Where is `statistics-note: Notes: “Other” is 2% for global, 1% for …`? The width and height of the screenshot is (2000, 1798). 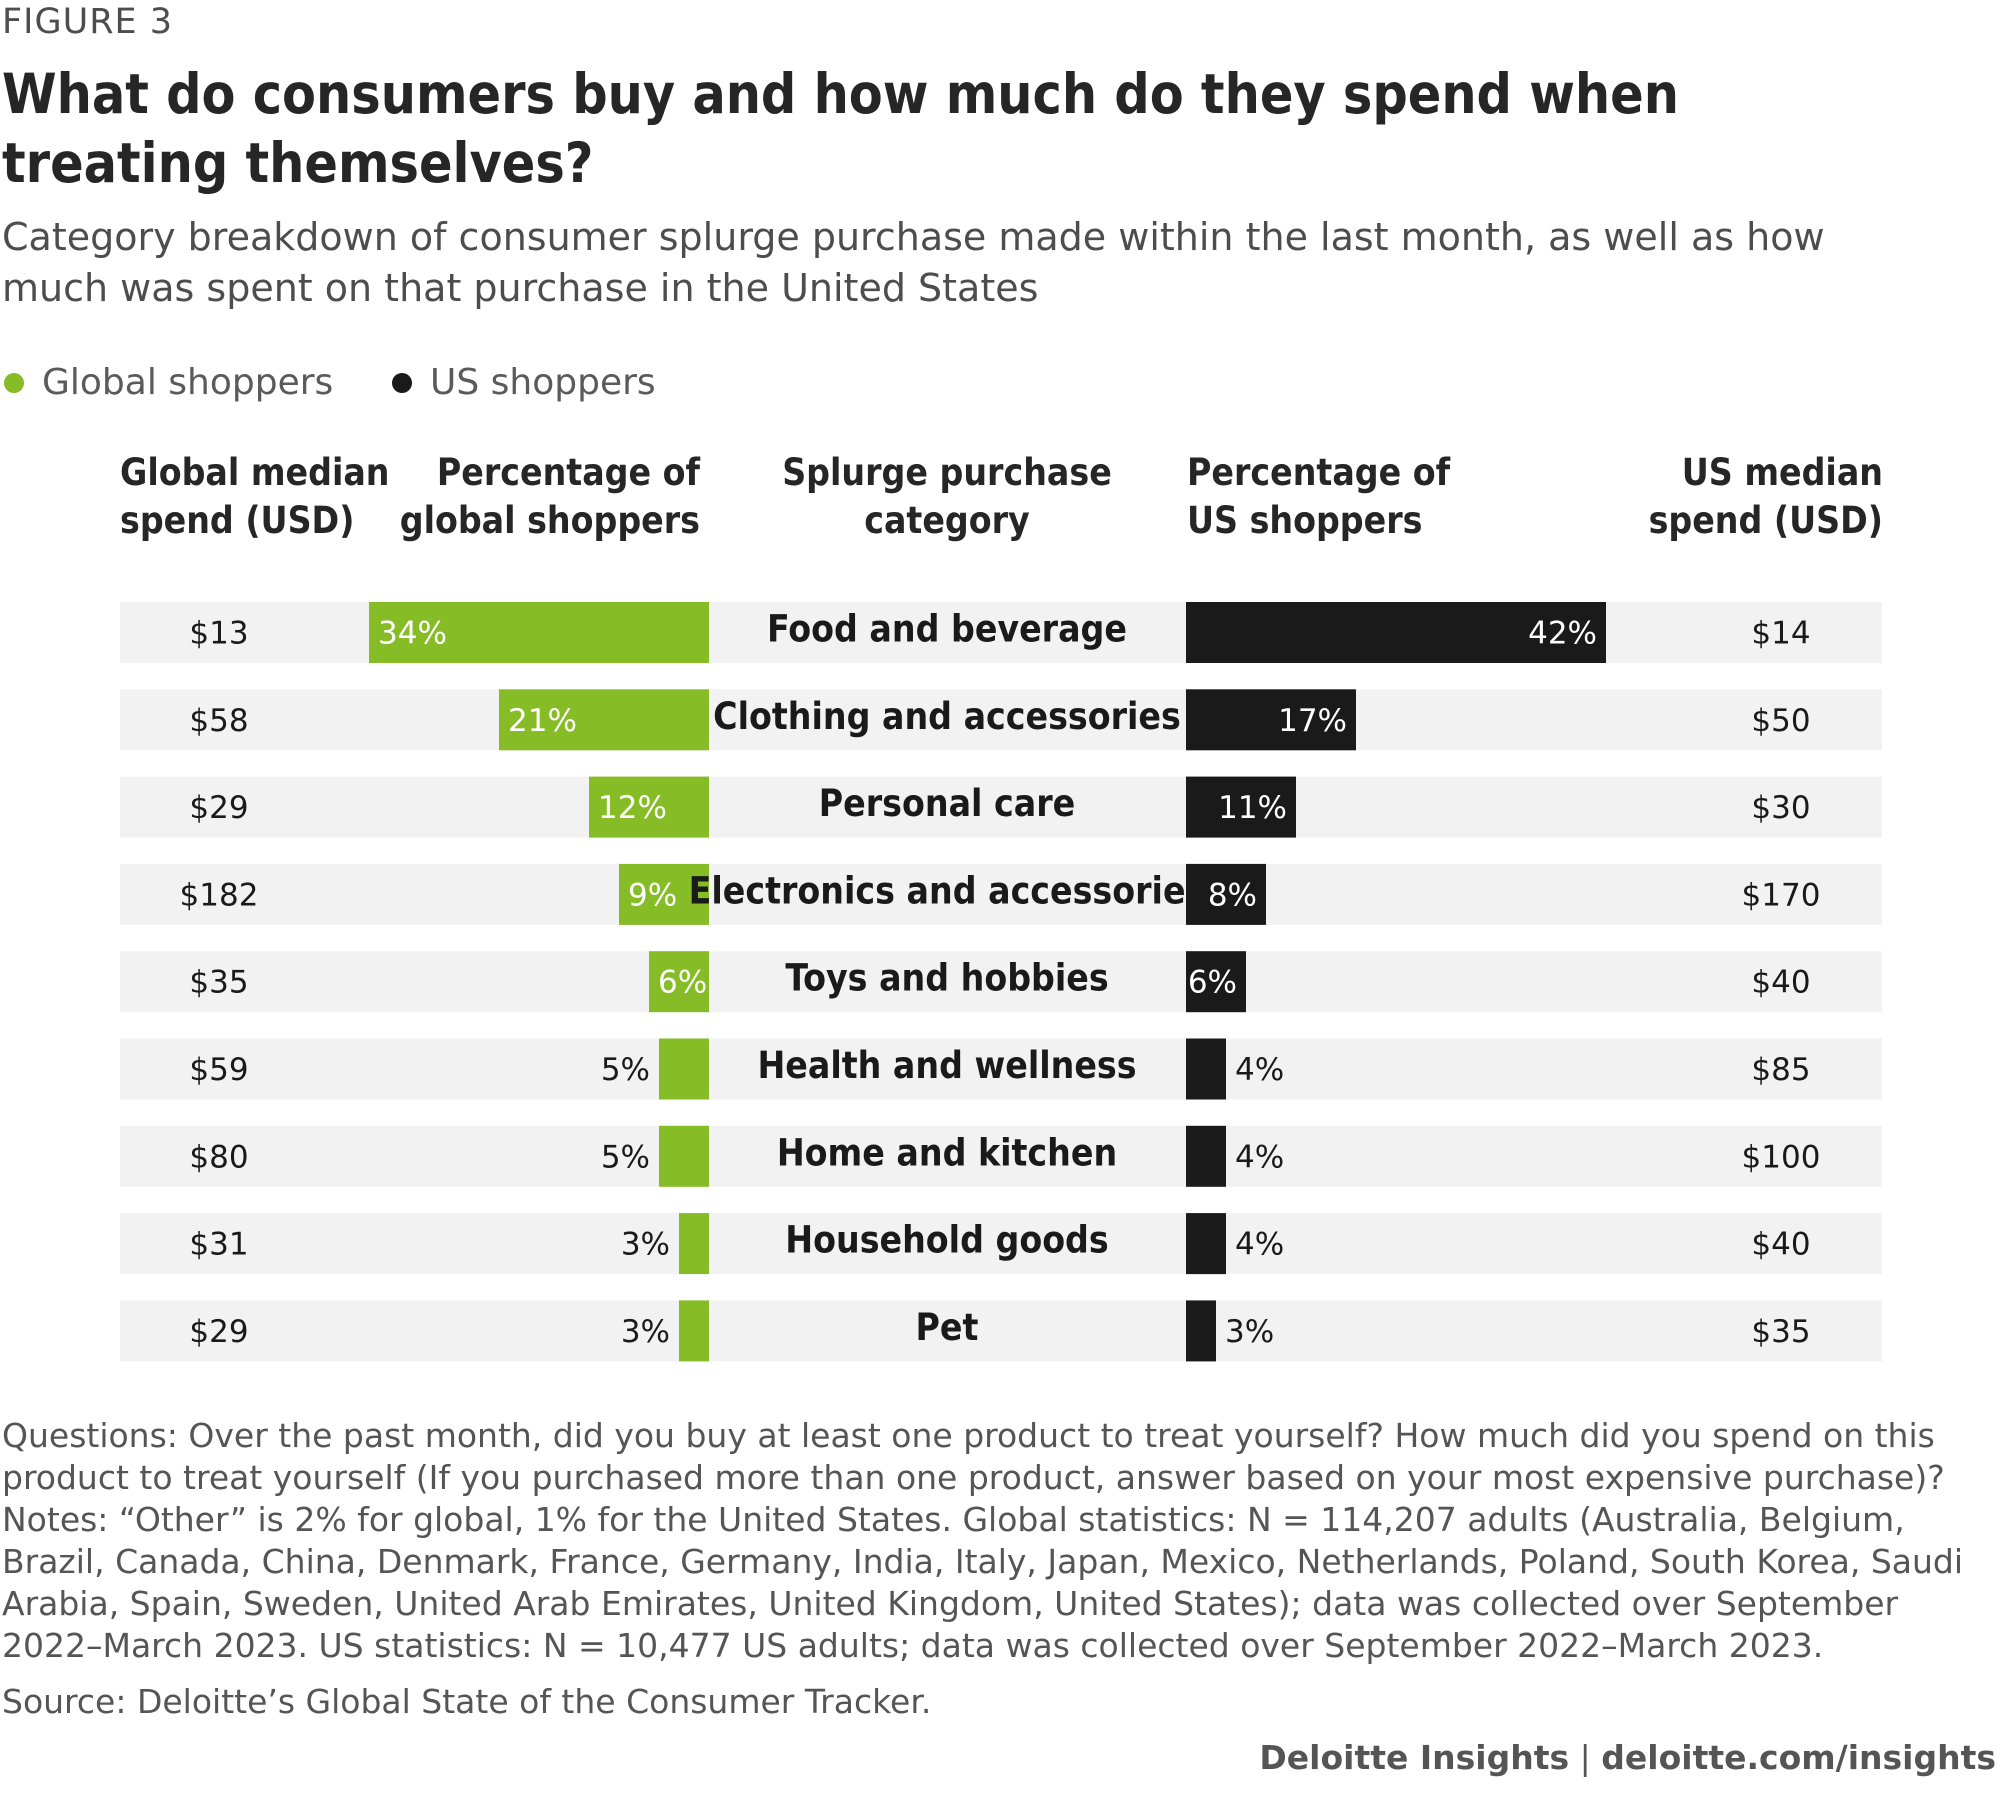 statistics-note: Notes: “Other” is 2% for global, 1% for … is located at coordinates (983, 1582).